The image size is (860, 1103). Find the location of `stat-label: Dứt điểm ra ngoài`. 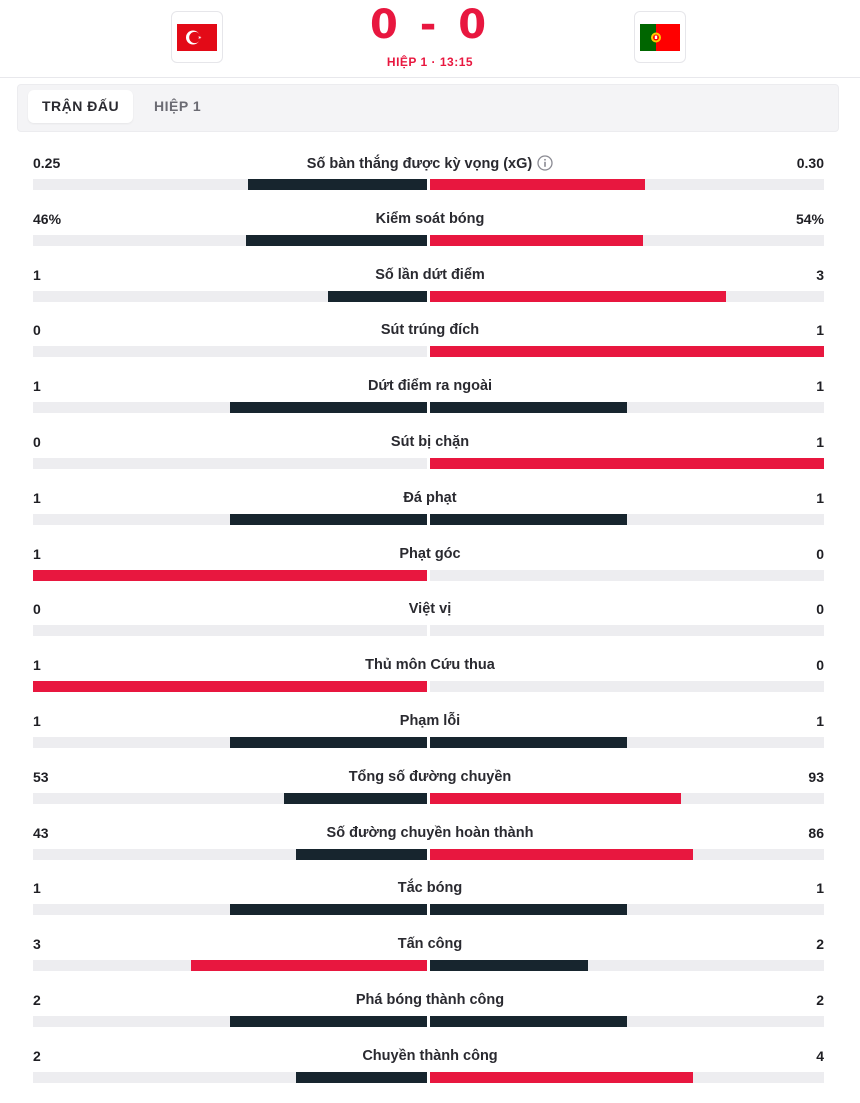

stat-label: Dứt điểm ra ngoài is located at coordinates (430, 386).